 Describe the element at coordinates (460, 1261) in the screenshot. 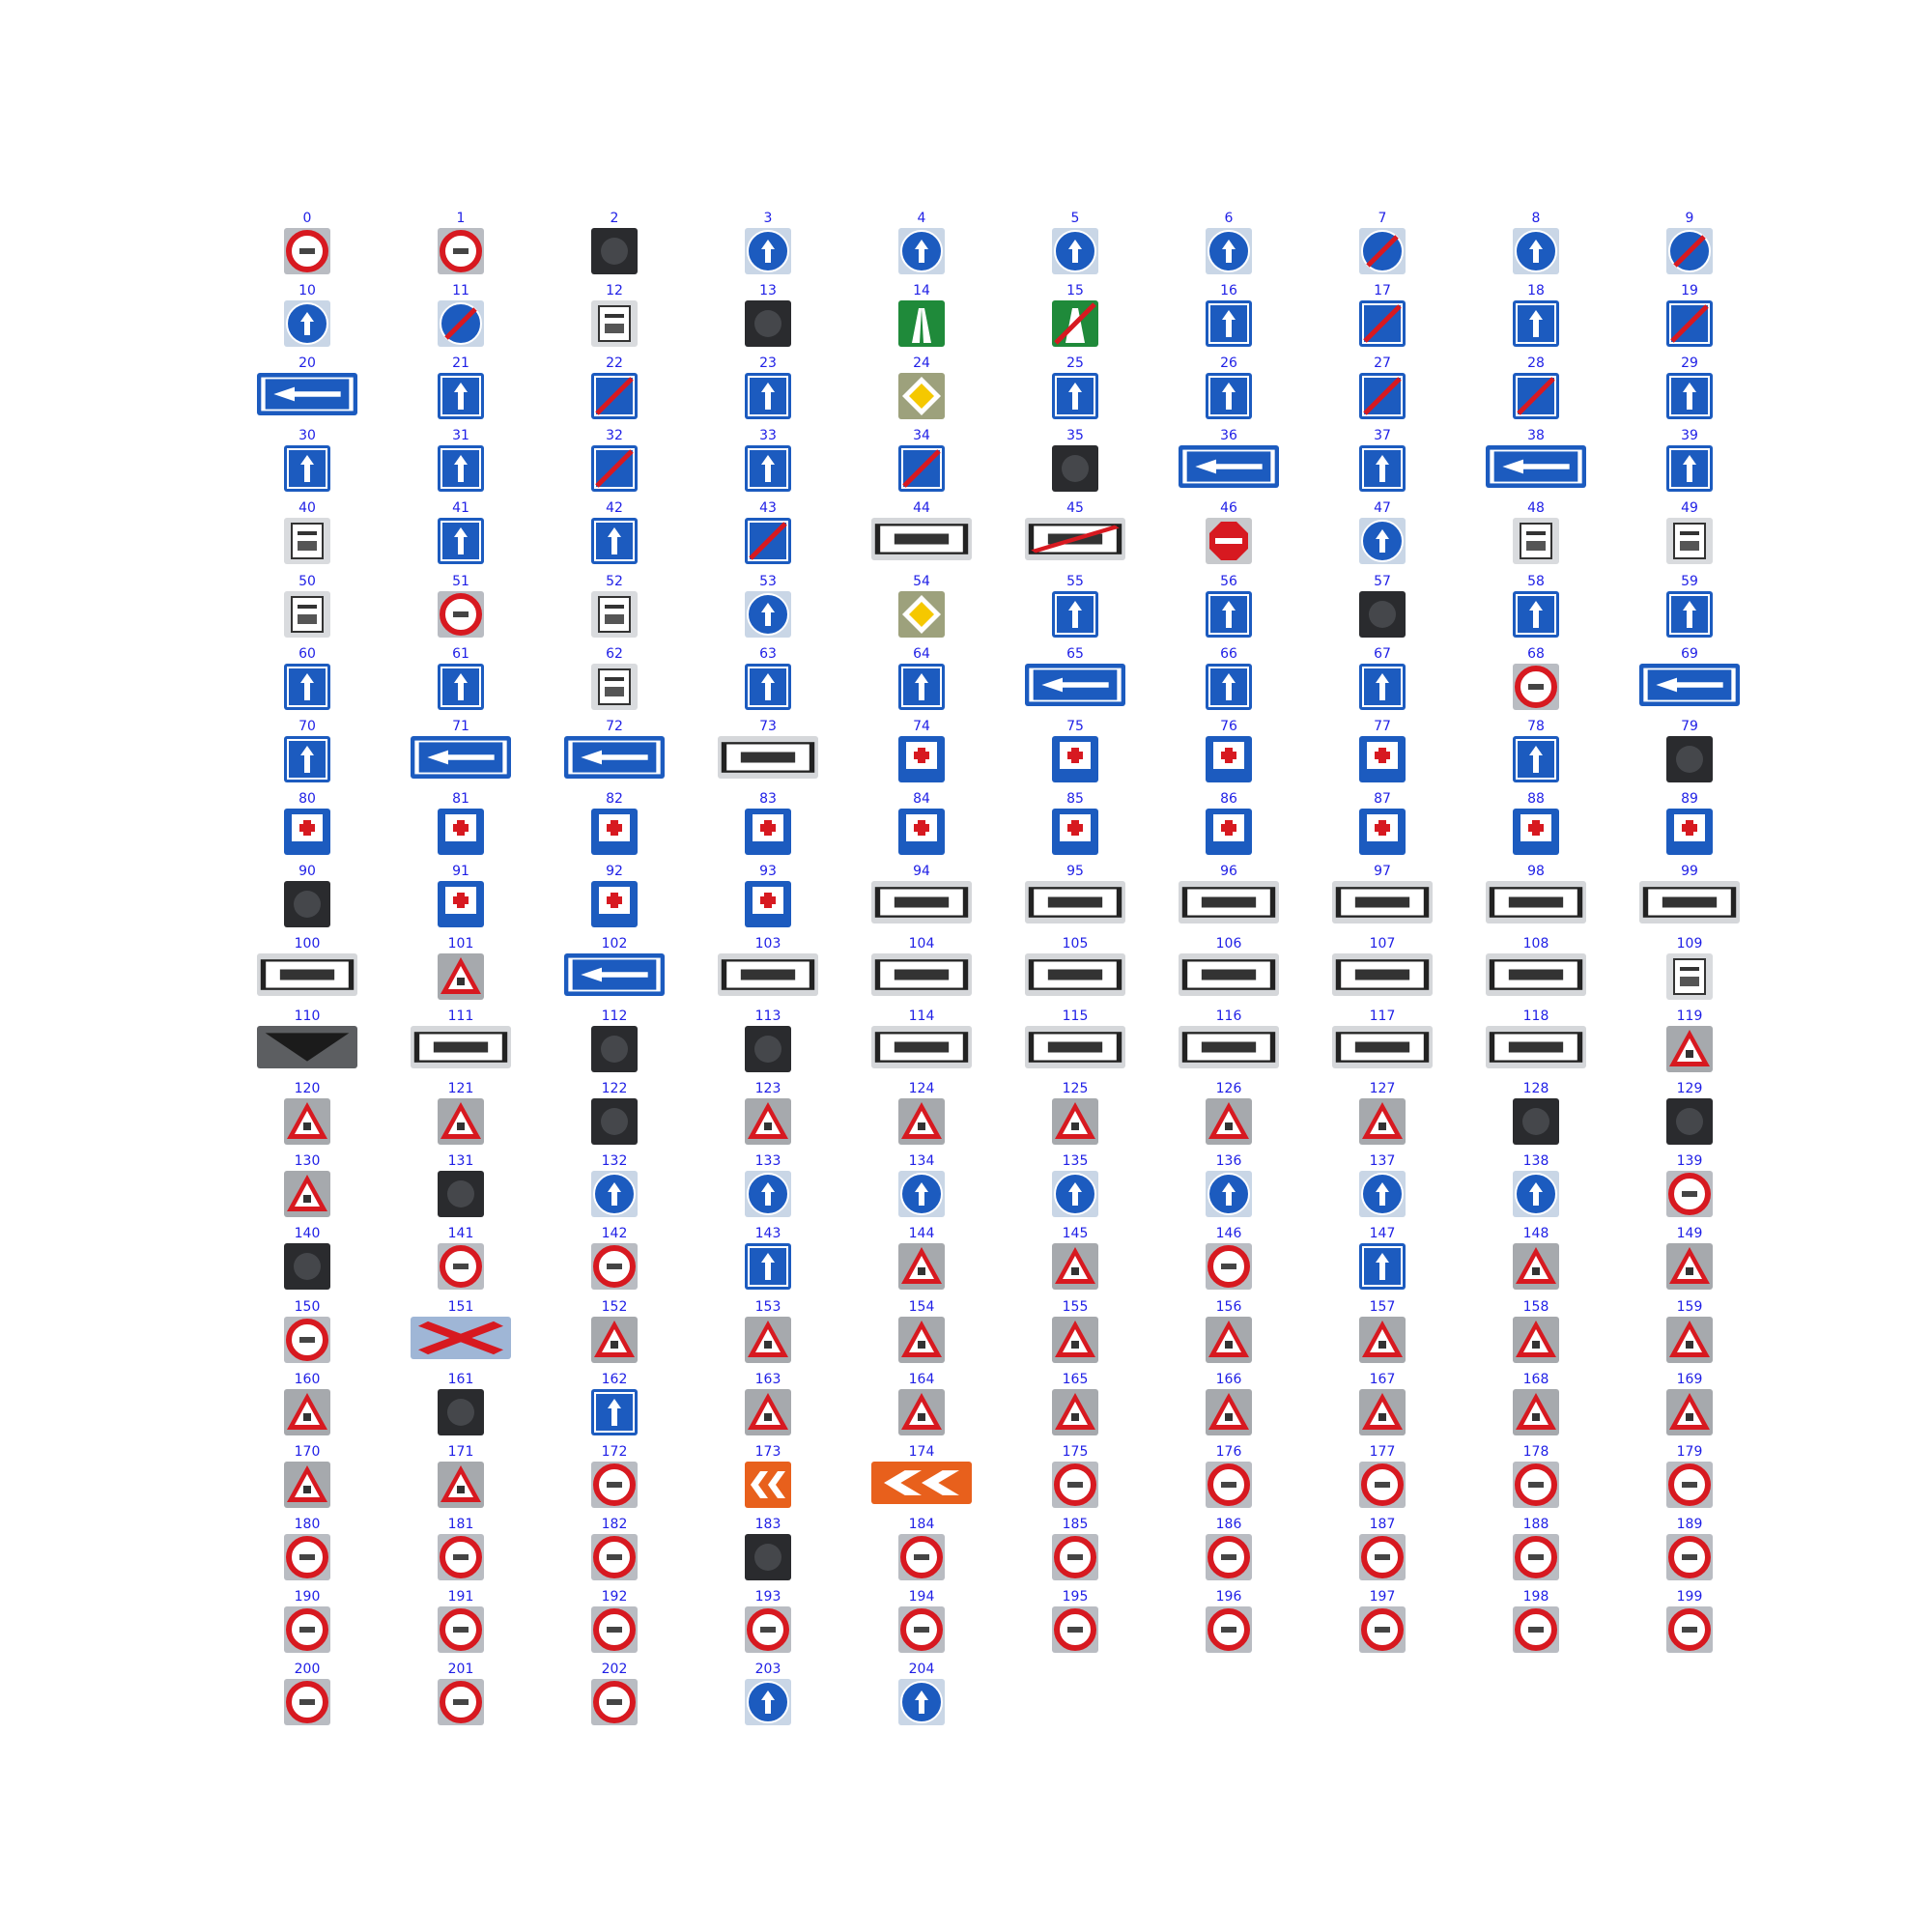

I see `sign-cell: 141` at that location.